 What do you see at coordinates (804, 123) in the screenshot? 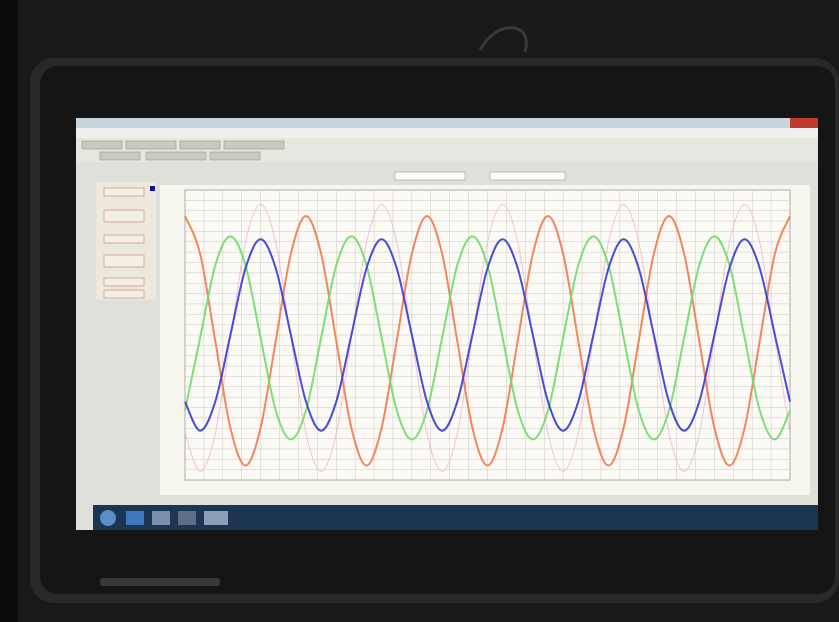
I see `close-button` at bounding box center [804, 123].